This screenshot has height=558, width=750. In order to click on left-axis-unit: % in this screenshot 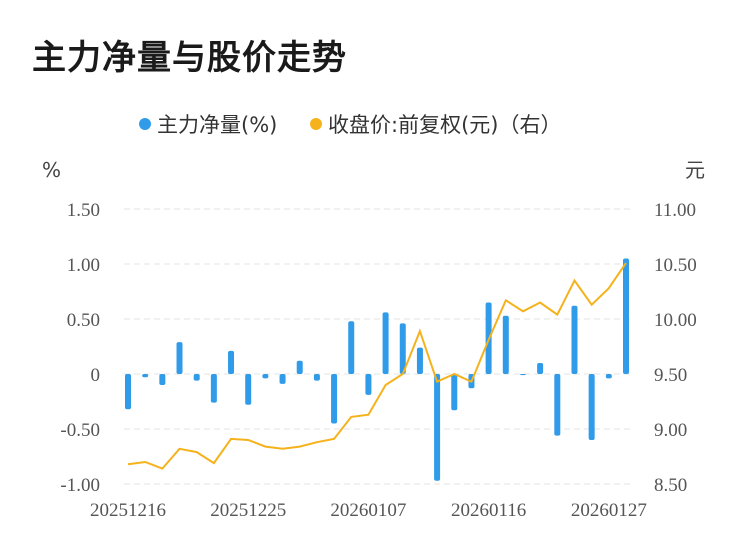, I will do `click(51, 170)`.